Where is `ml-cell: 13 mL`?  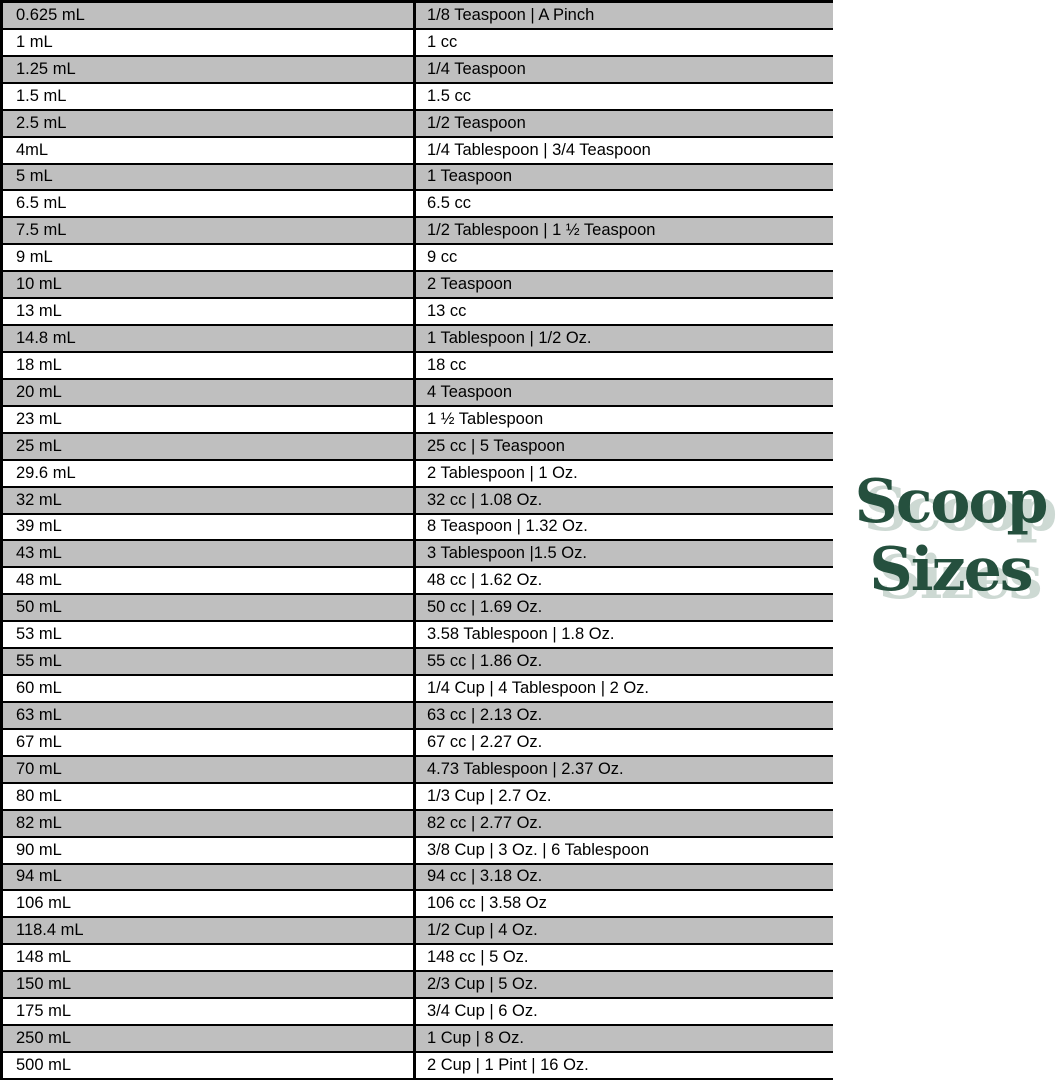
ml-cell: 13 mL is located at coordinates (209, 312).